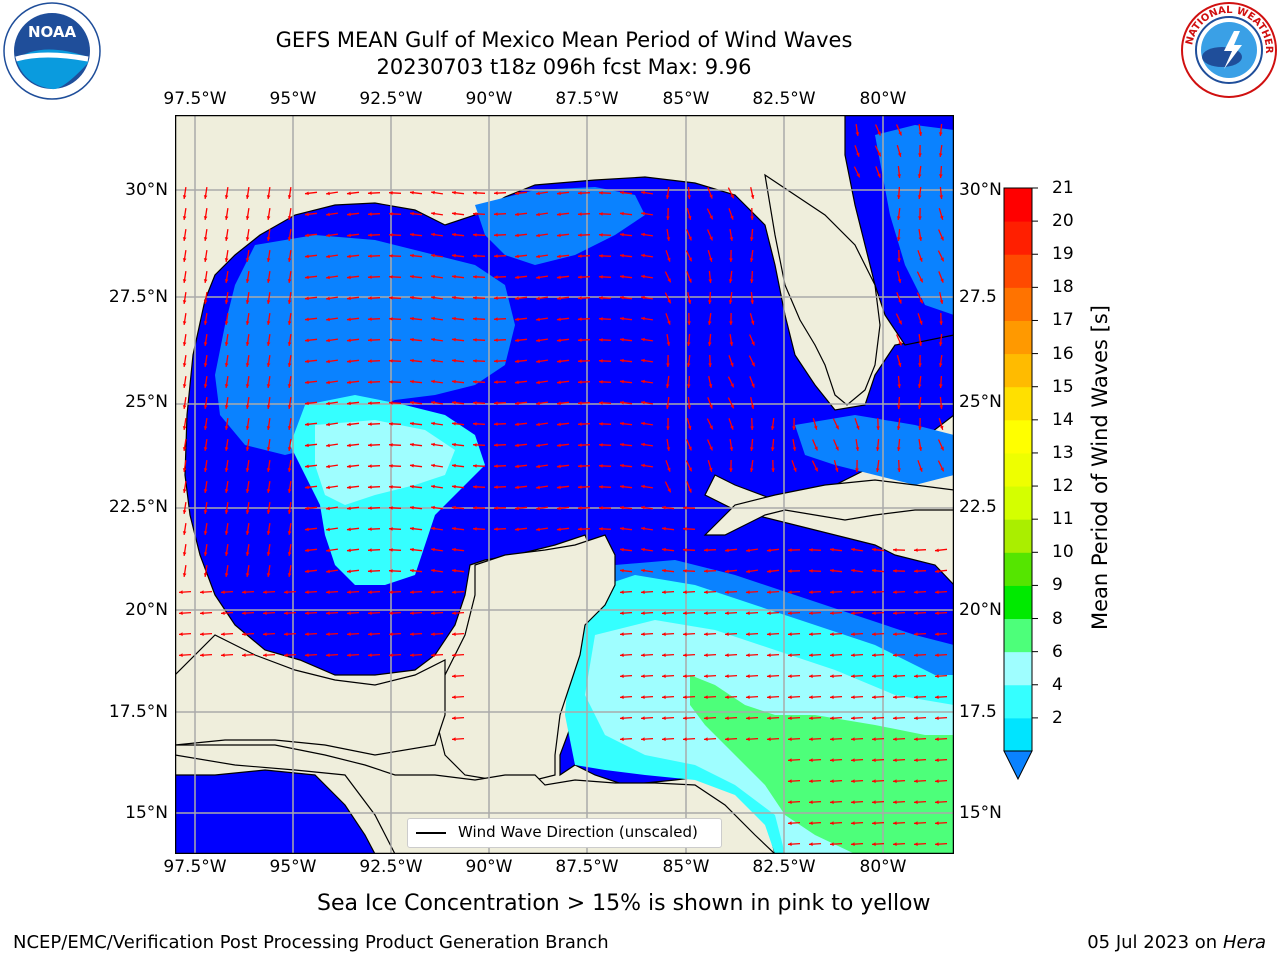 This screenshot has height=960, width=1280. Describe the element at coordinates (564, 67) in the screenshot. I see `chart-title-line2: 20230703 t18z 096h fcst Max: 9.96` at that location.